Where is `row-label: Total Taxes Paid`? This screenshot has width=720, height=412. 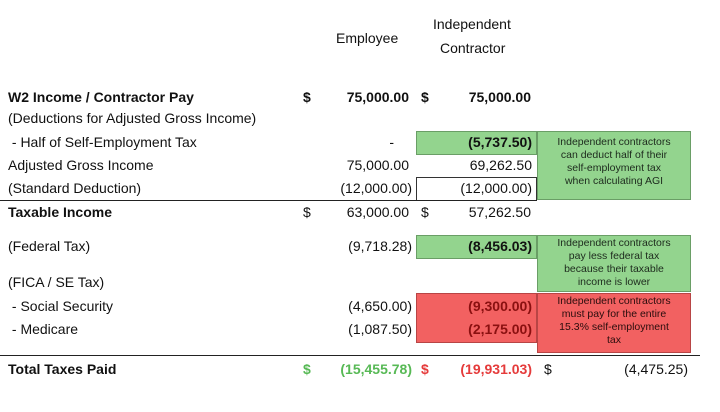
row-label: Total Taxes Paid is located at coordinates (62, 369).